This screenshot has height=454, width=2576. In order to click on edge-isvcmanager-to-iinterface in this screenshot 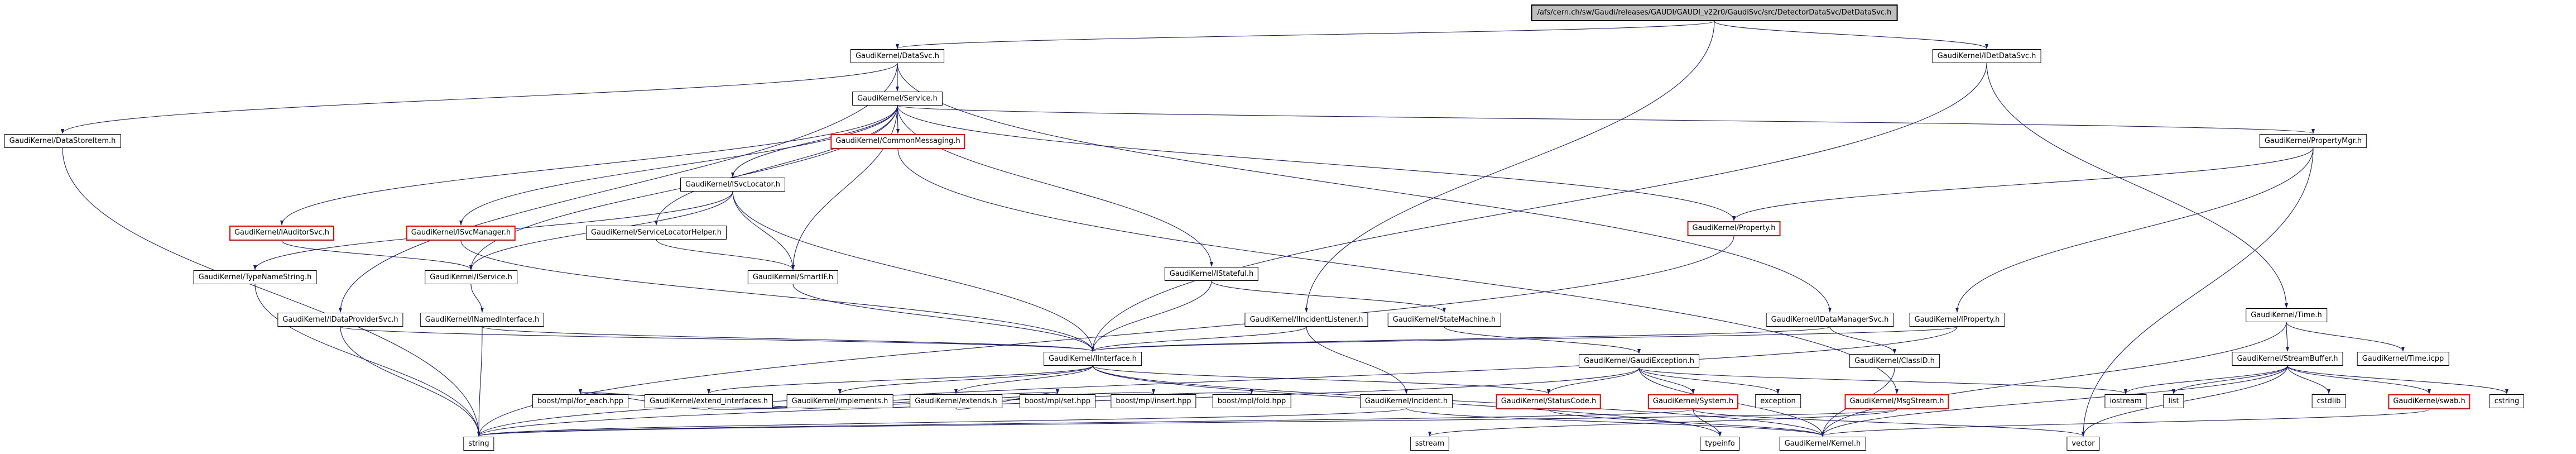, I will do `click(777, 296)`.